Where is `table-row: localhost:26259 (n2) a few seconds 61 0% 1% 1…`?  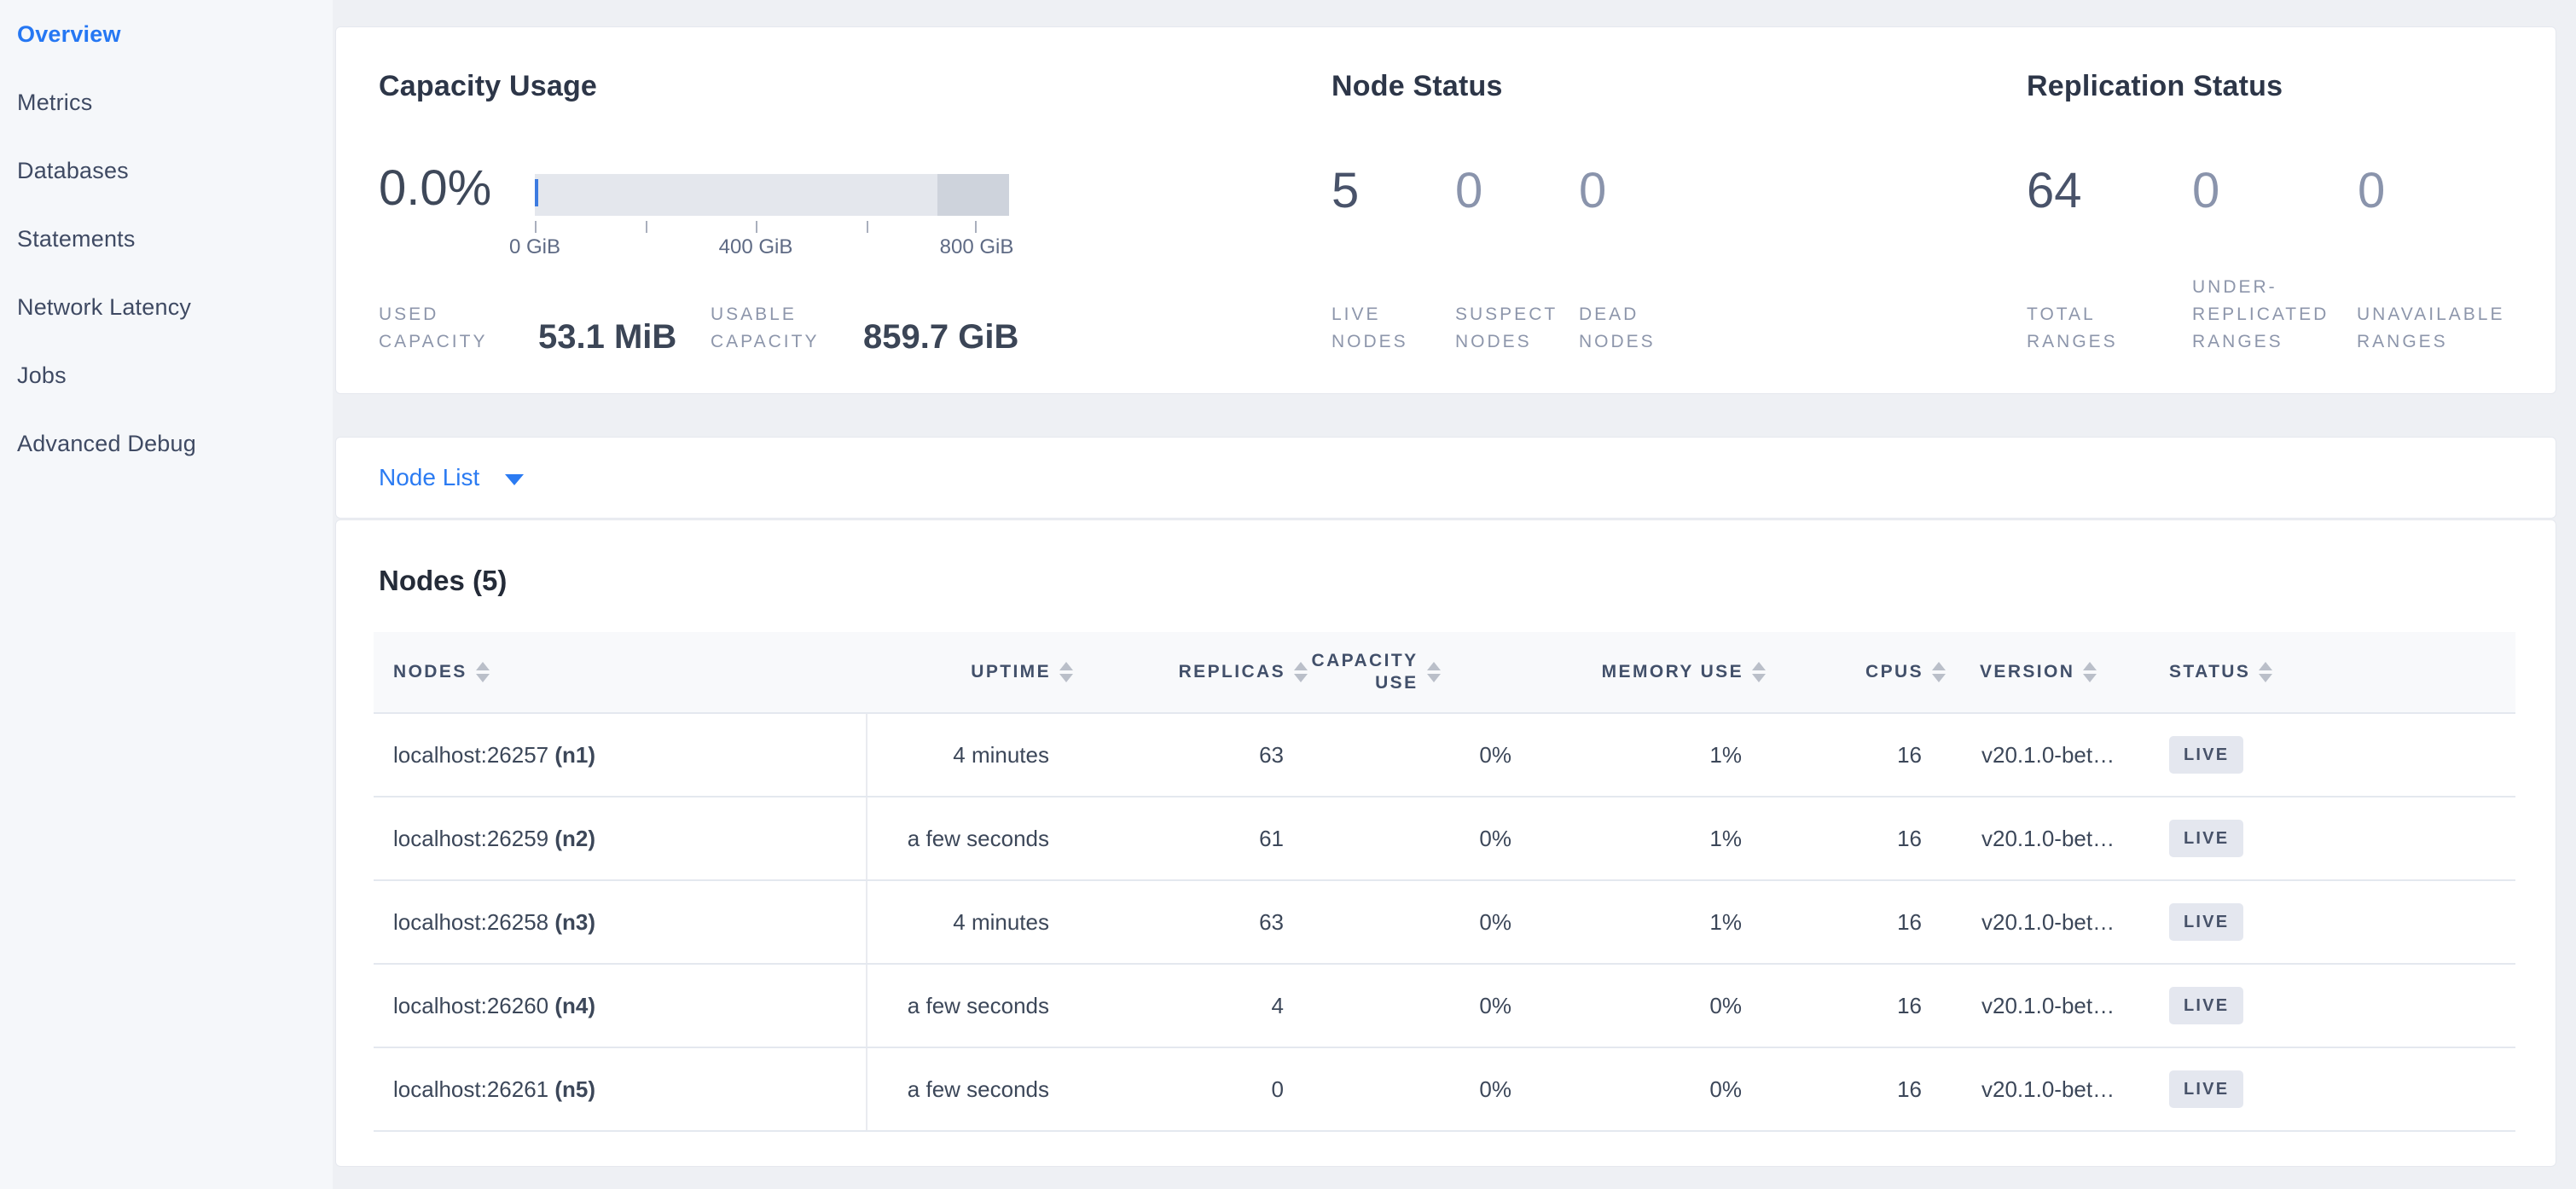
table-row: localhost:26259 (n2) a few seconds 61 0% 1% 1… is located at coordinates (1444, 839).